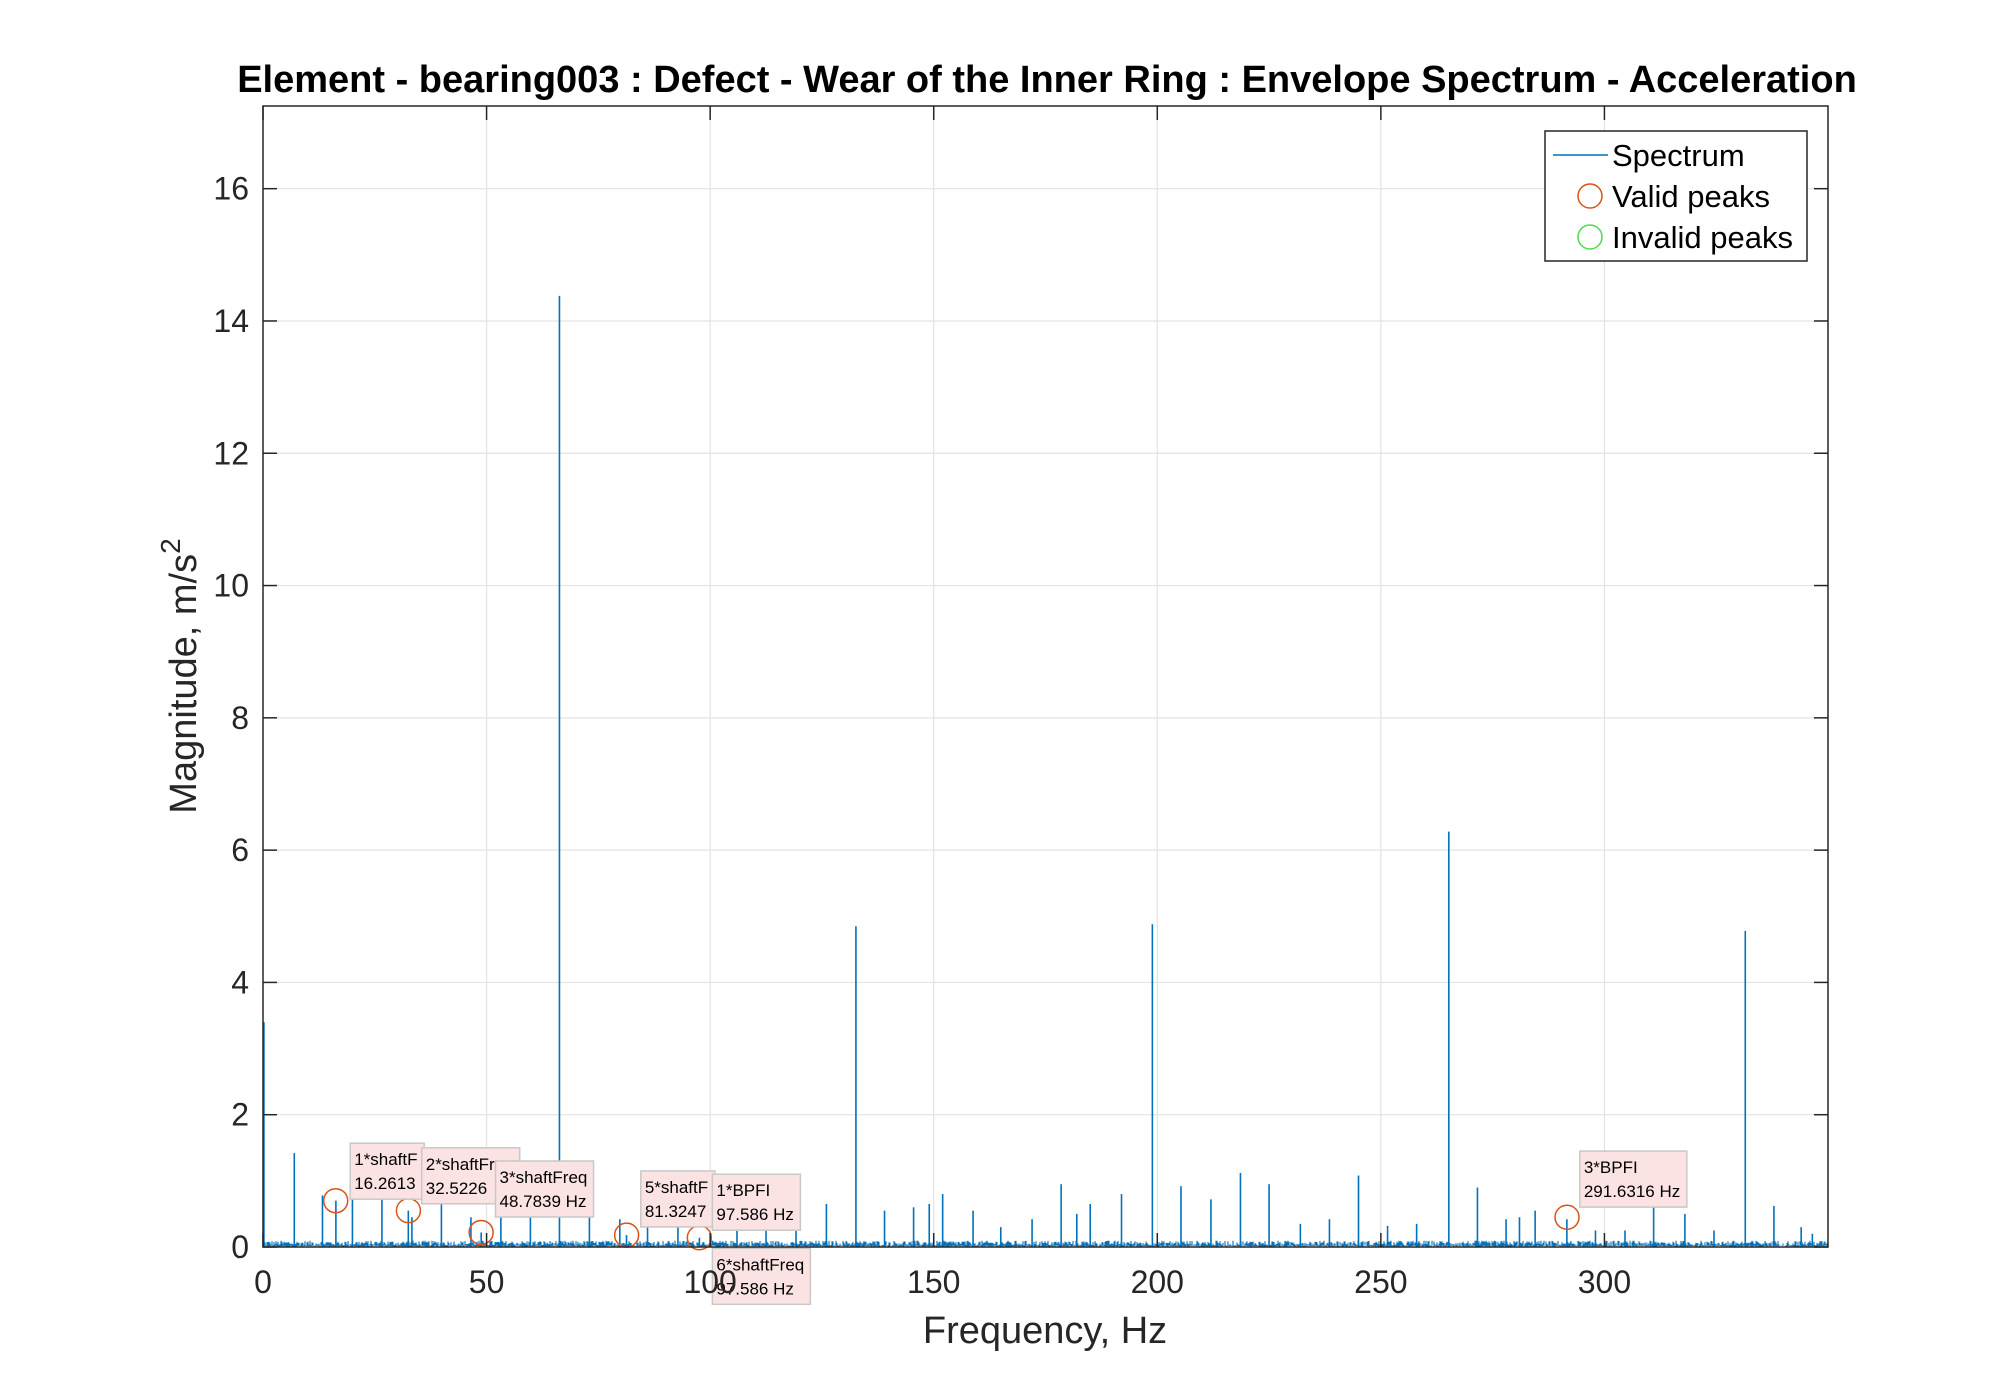 The image size is (2000, 1388). Describe the element at coordinates (1380, 1282) in the screenshot. I see `x-tick-label: 250` at that location.